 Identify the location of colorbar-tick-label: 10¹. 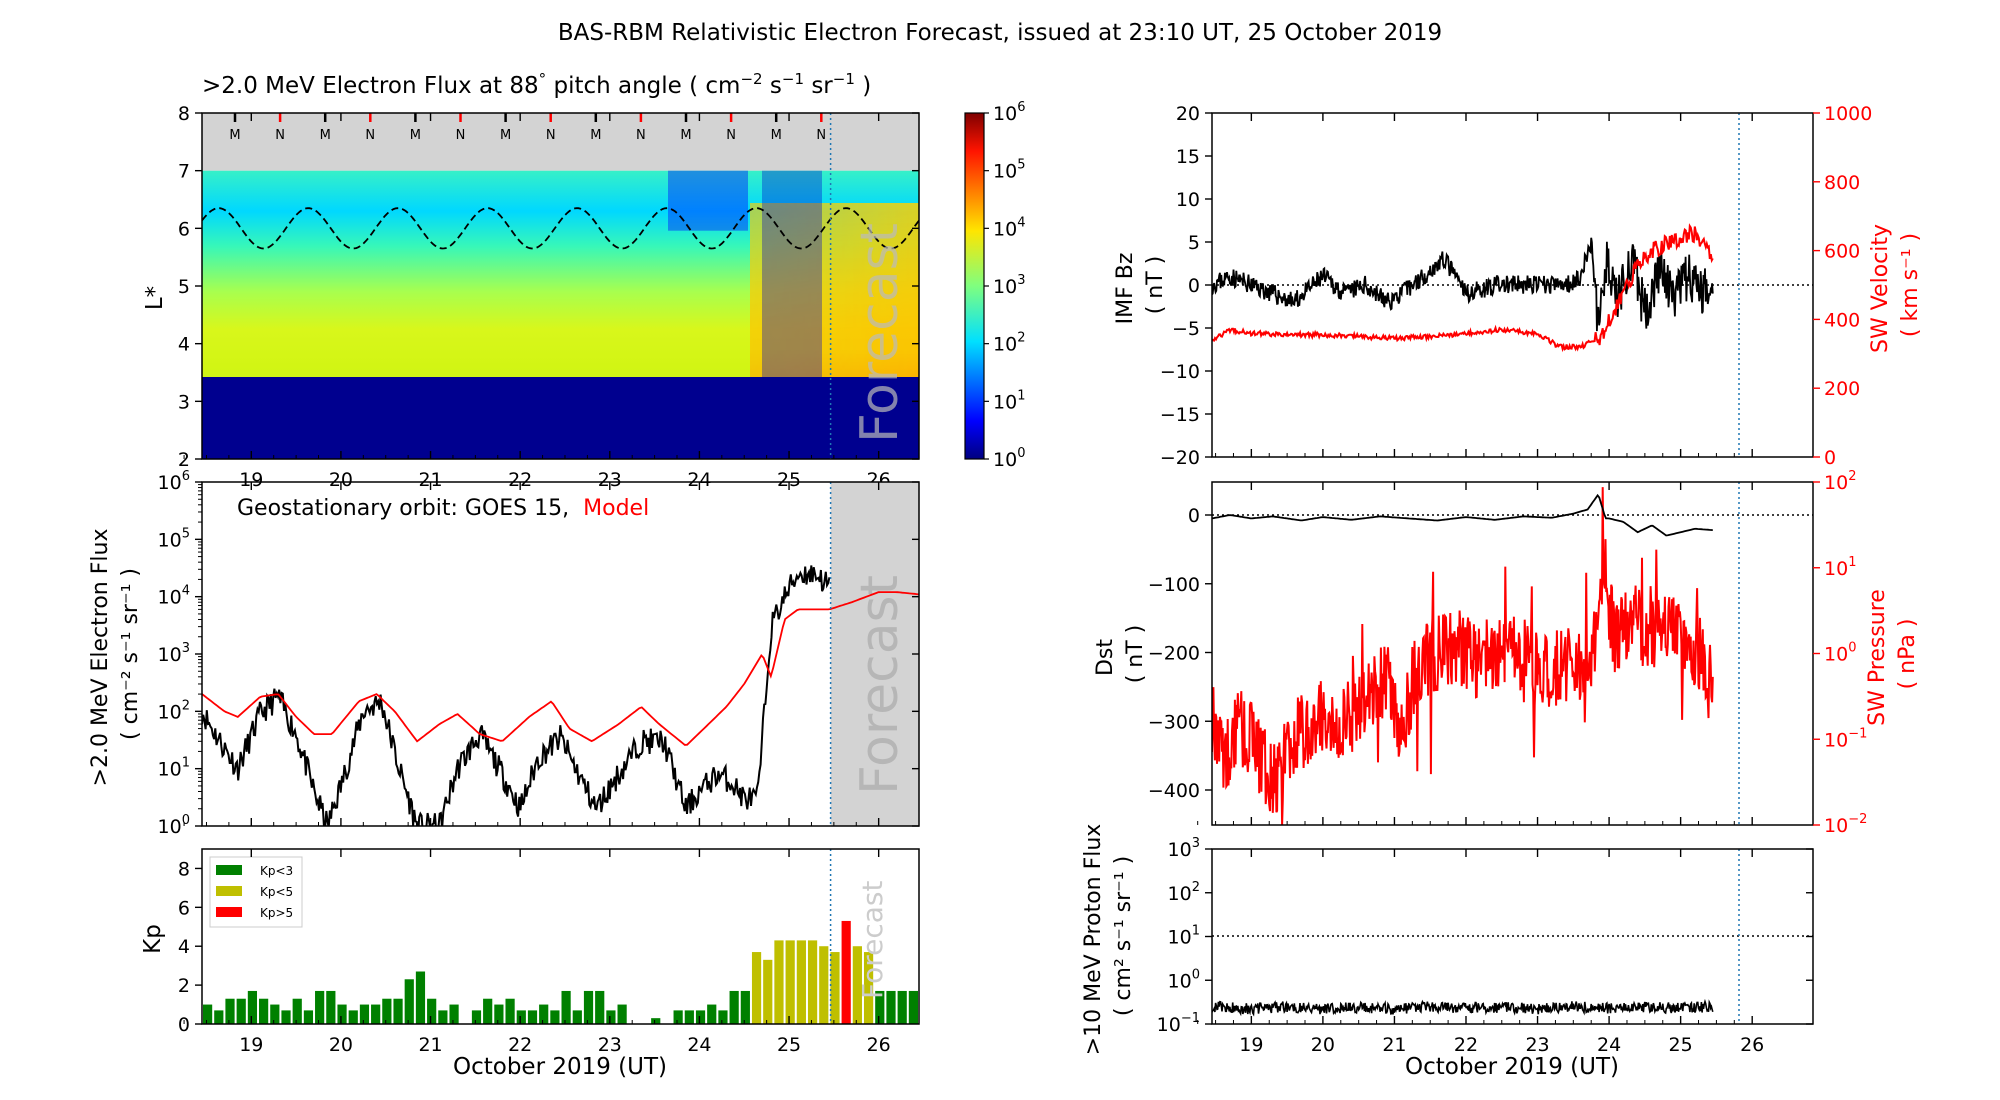
(1009, 400).